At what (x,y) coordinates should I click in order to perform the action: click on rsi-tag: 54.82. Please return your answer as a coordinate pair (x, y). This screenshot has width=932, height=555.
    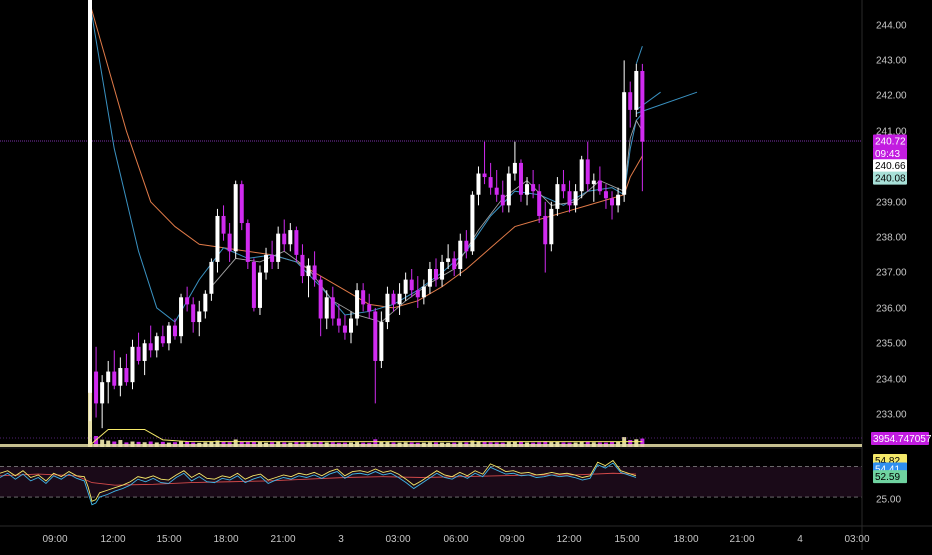
    Looking at the image, I should click on (887, 461).